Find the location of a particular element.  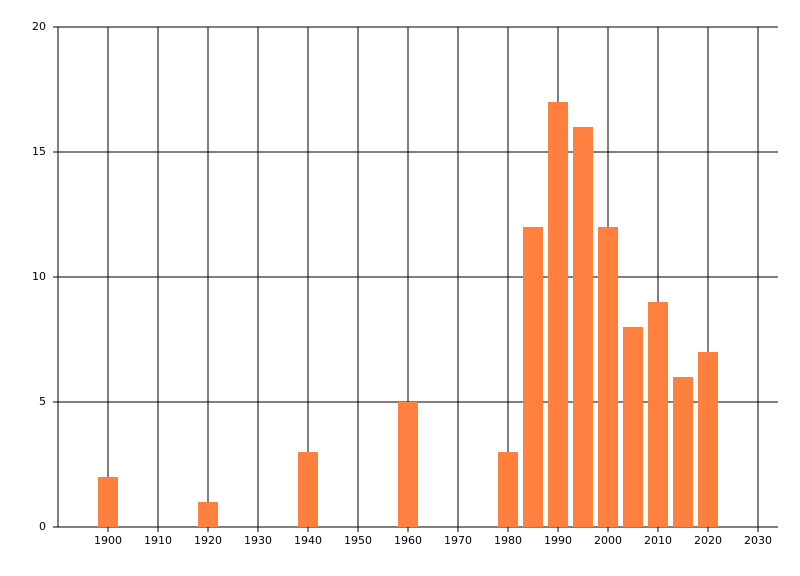

x-tick-label: 1900 is located at coordinates (108, 540).